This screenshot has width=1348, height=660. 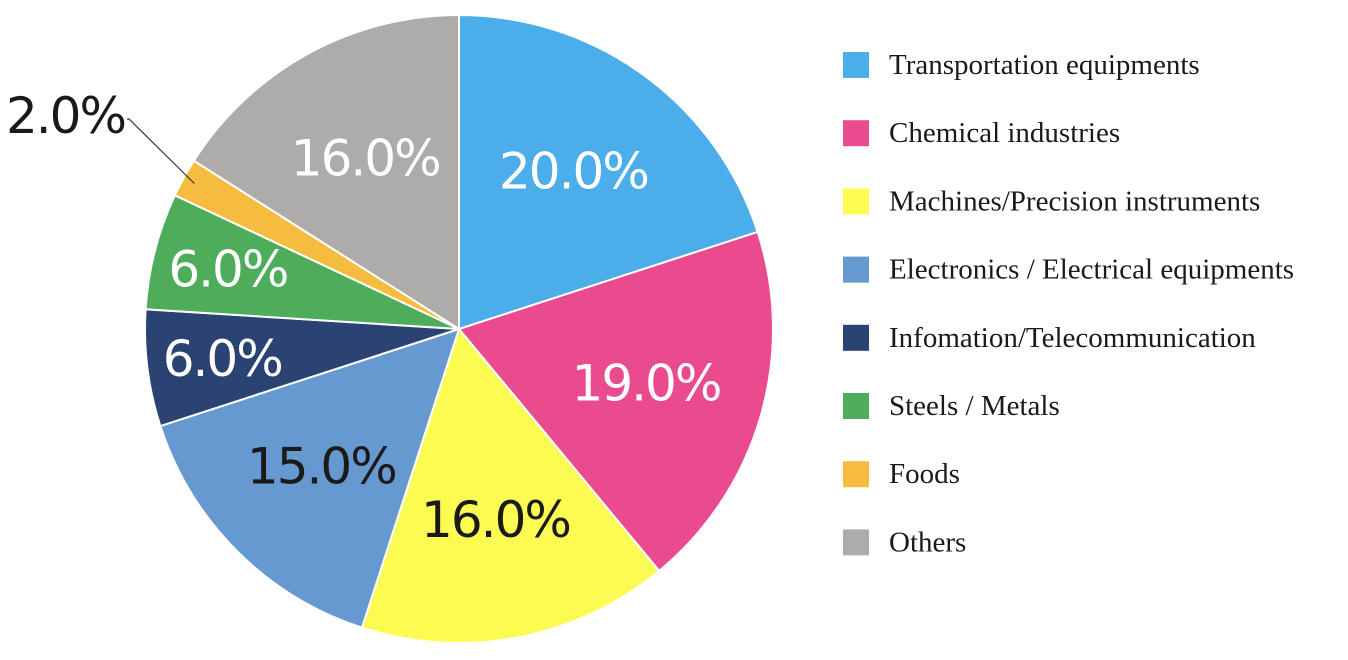 What do you see at coordinates (856, 201) in the screenshot?
I see `legend-swatch-machines-precision-instruments` at bounding box center [856, 201].